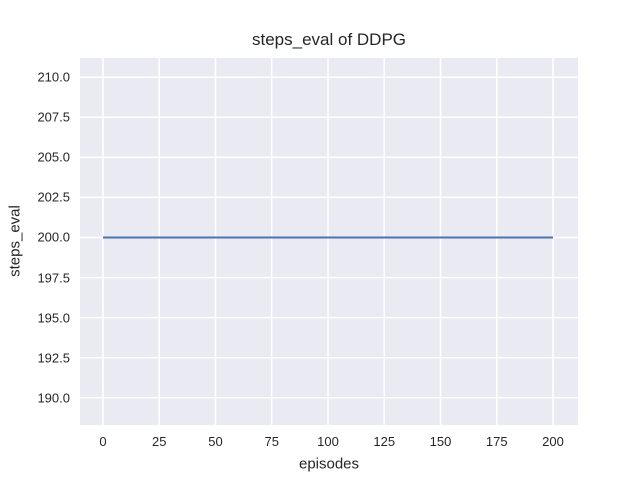 This screenshot has width=640, height=480. What do you see at coordinates (53, 157) in the screenshot?
I see `y-tick-label: 205.0` at bounding box center [53, 157].